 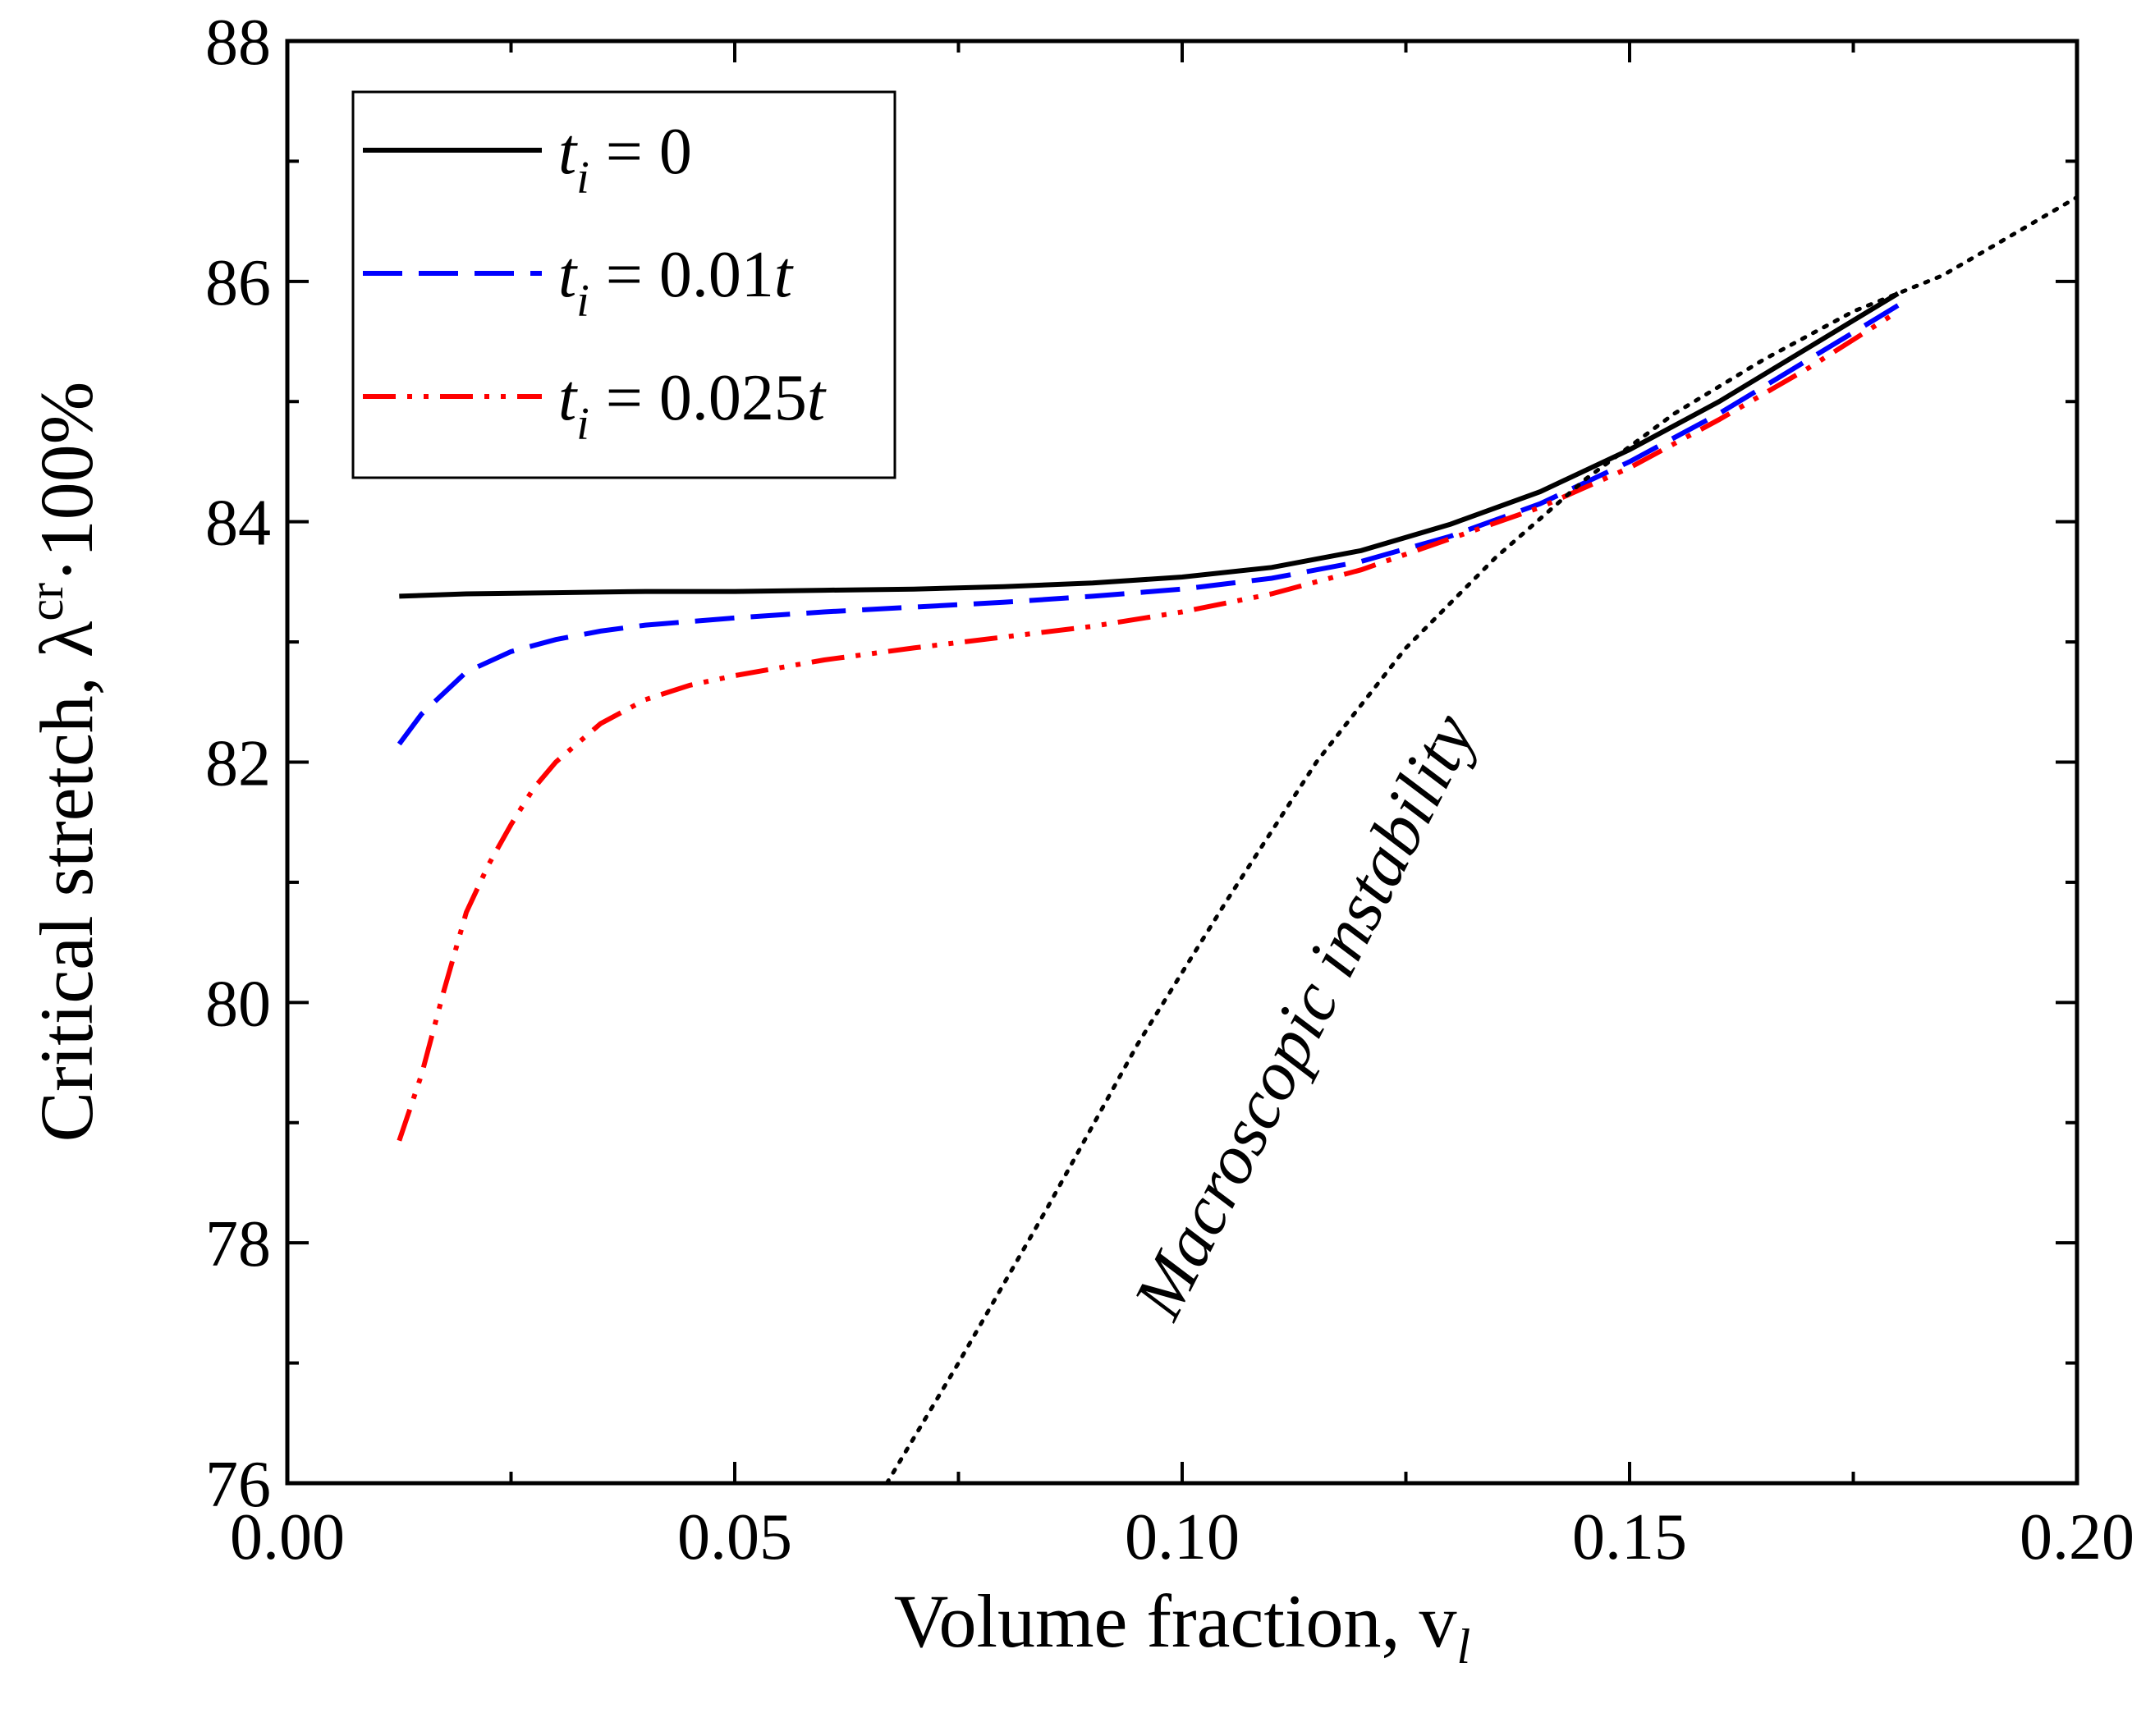 What do you see at coordinates (64, 762) in the screenshot?
I see `y-axis-title: Critical stretch, λcr·100%` at bounding box center [64, 762].